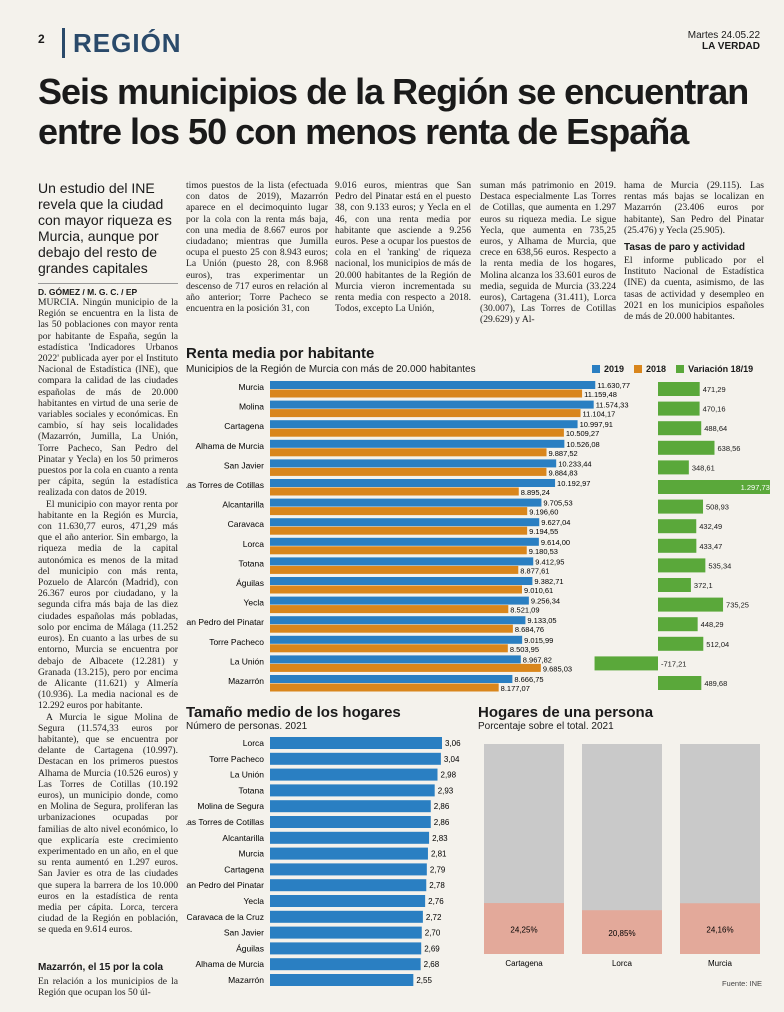  Describe the element at coordinates (715, 428) in the screenshot. I see `label-variation: 488,64` at that location.